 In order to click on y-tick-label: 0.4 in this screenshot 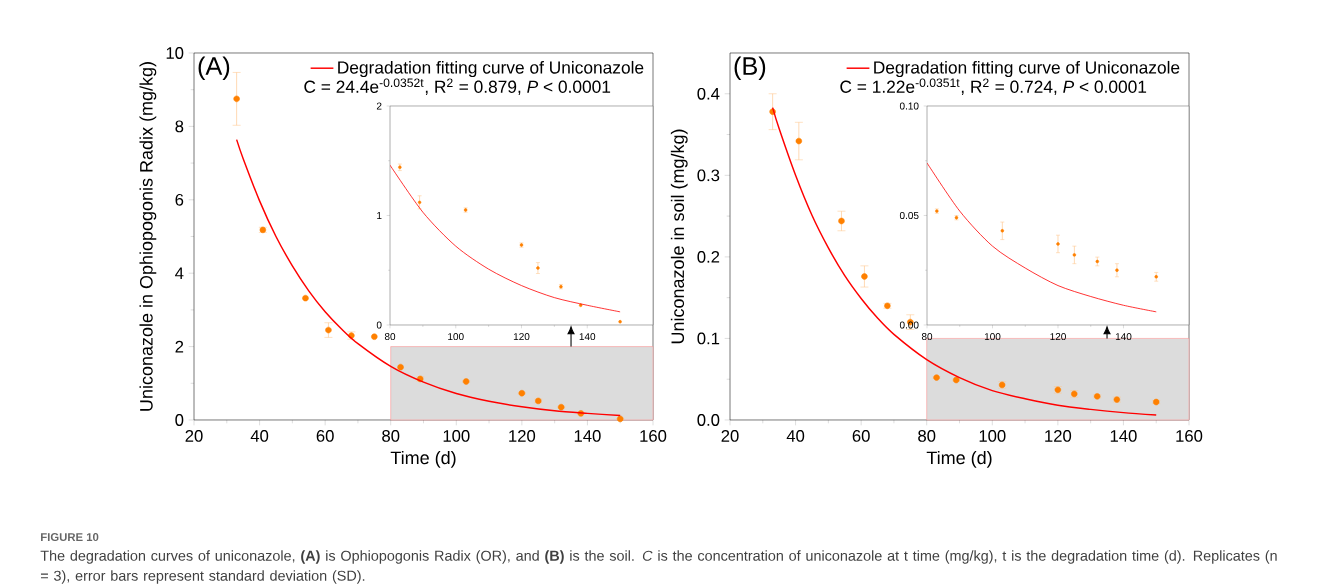, I will do `click(708, 93)`.